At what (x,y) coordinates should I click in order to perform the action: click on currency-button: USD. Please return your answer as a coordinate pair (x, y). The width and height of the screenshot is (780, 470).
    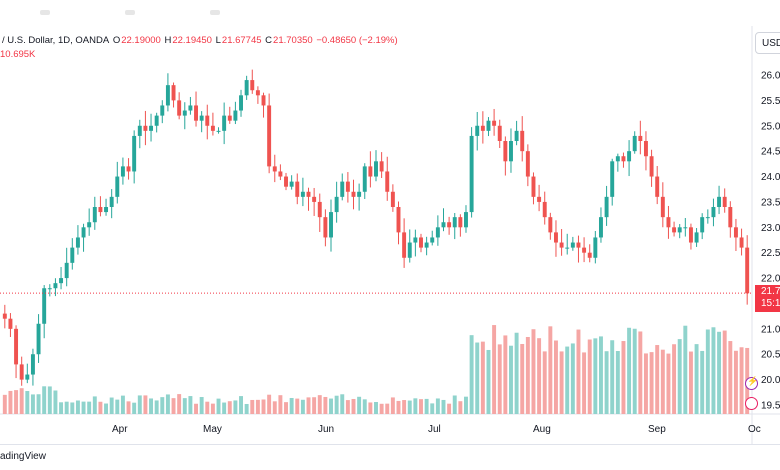
    Looking at the image, I should click on (767, 43).